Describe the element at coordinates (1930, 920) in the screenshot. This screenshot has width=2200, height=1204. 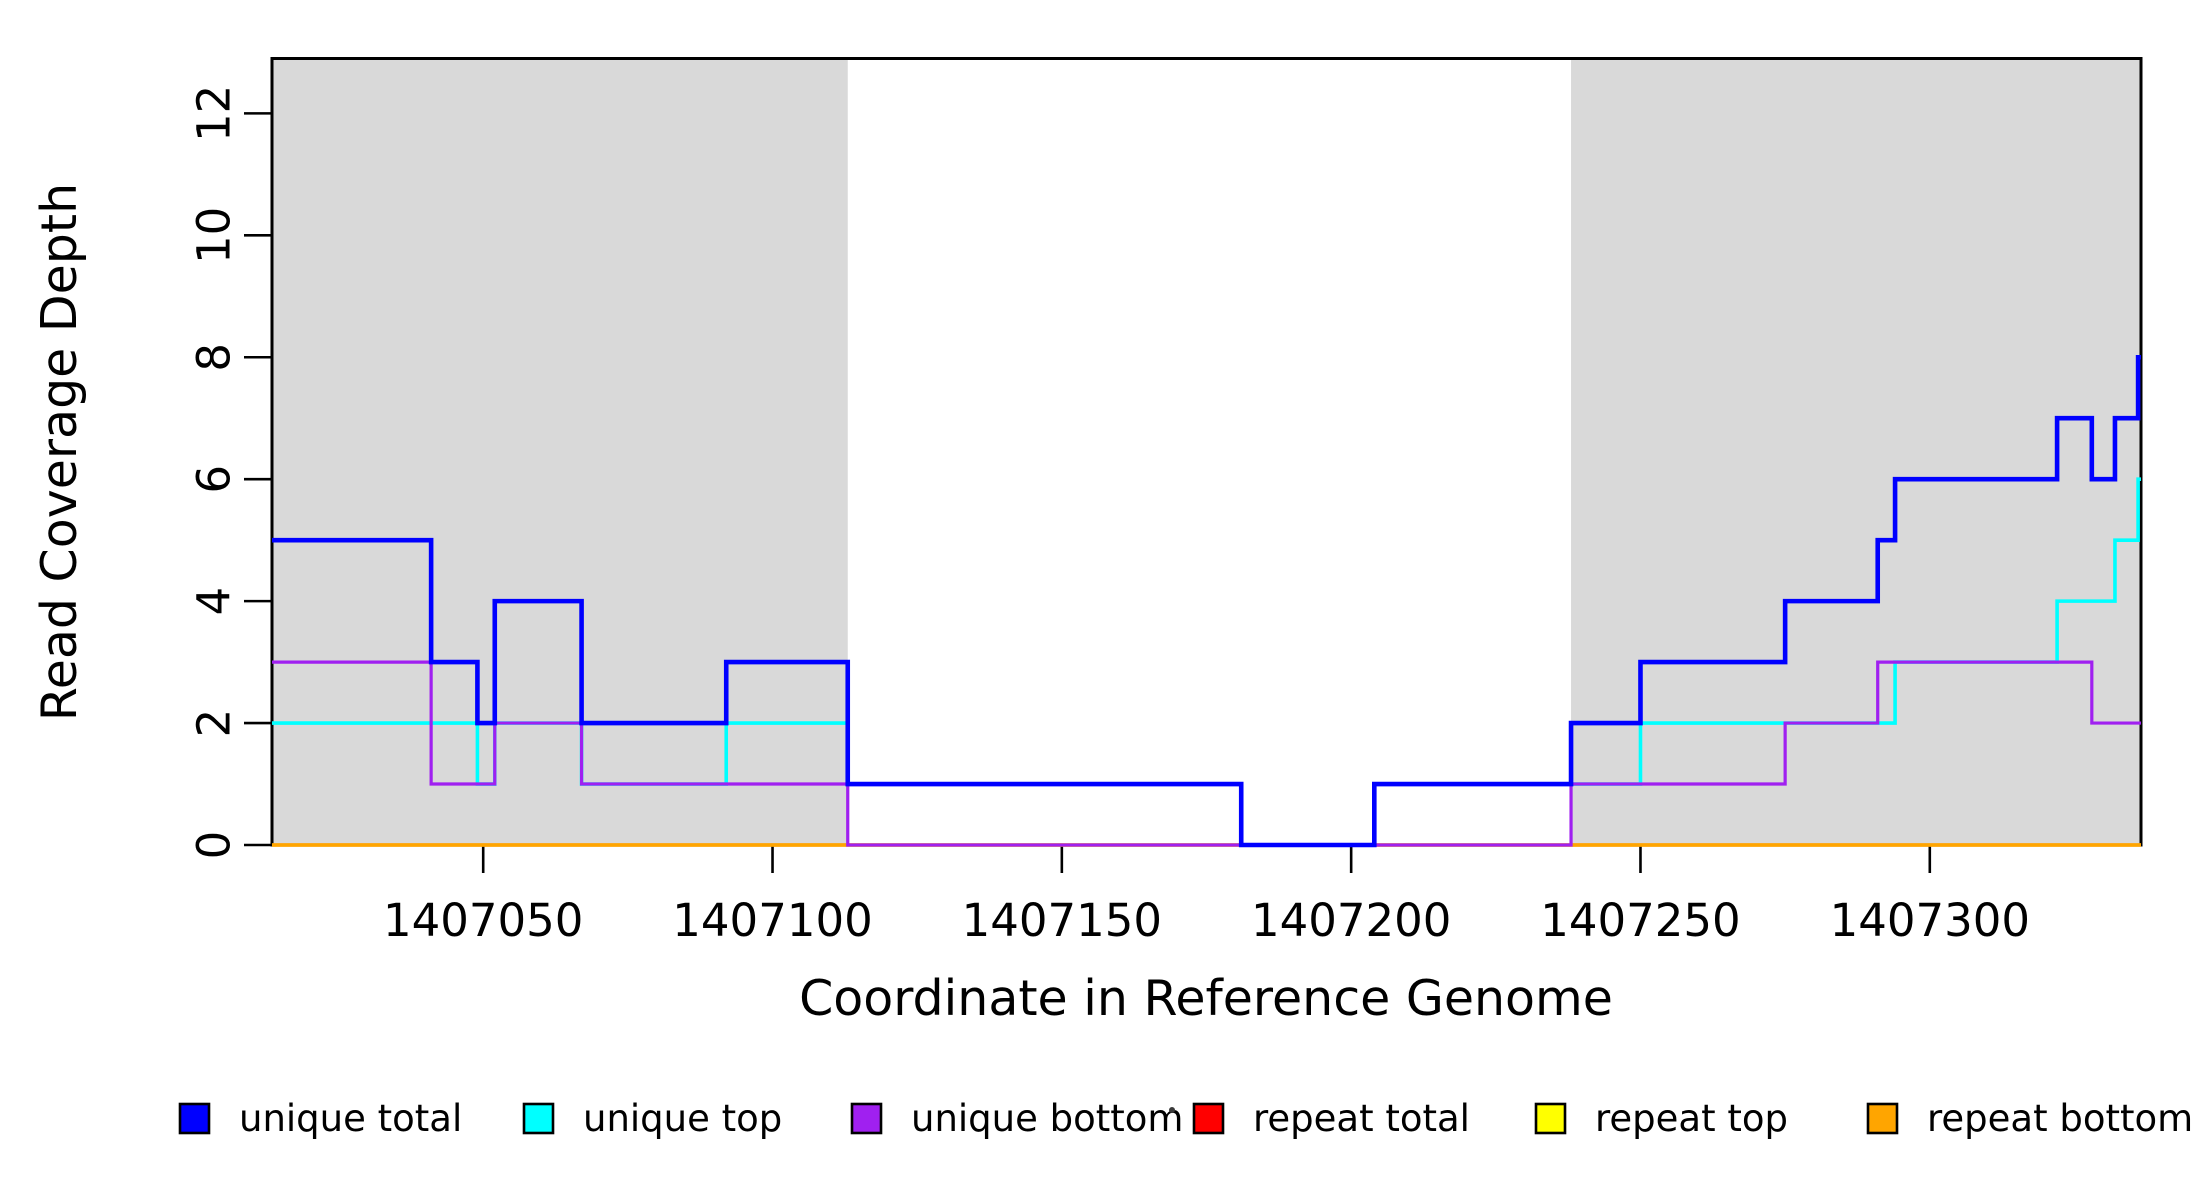
I see `x-tick-label: 1407300` at that location.